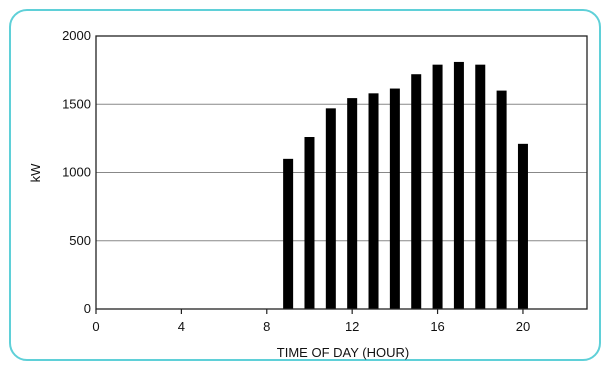  What do you see at coordinates (76, 172) in the screenshot?
I see `y-tick-label-1000: 1000` at bounding box center [76, 172].